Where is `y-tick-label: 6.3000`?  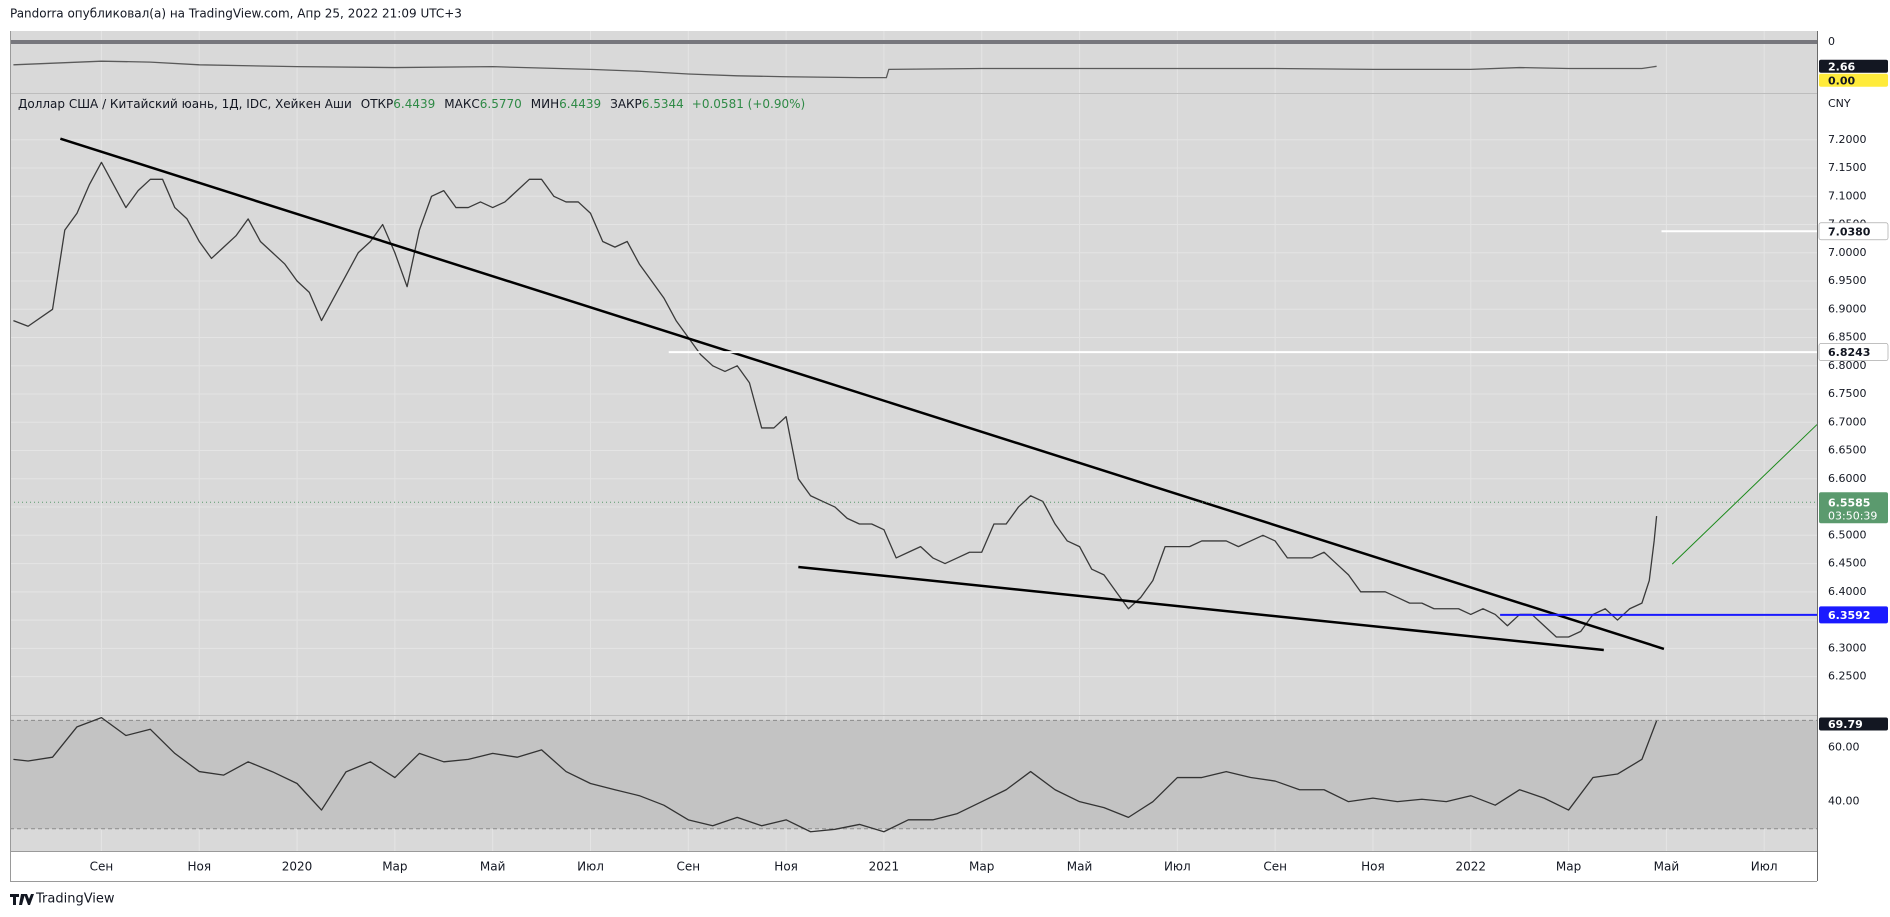
y-tick-label: 6.3000 is located at coordinates (1847, 647).